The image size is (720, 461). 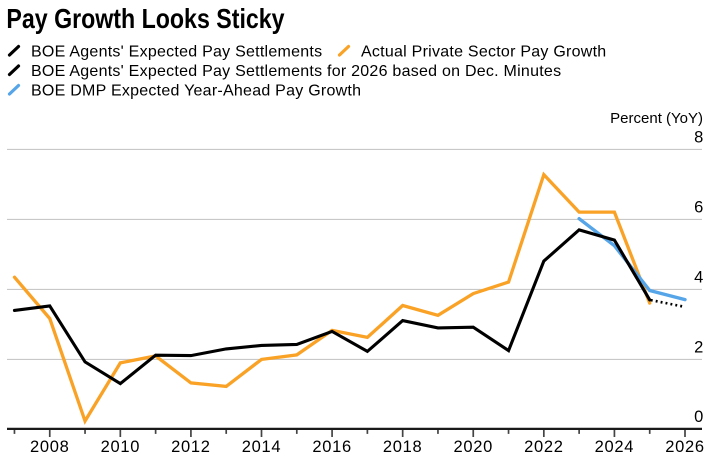 What do you see at coordinates (473, 447) in the screenshot?
I see `svg-text: 2020` at bounding box center [473, 447].